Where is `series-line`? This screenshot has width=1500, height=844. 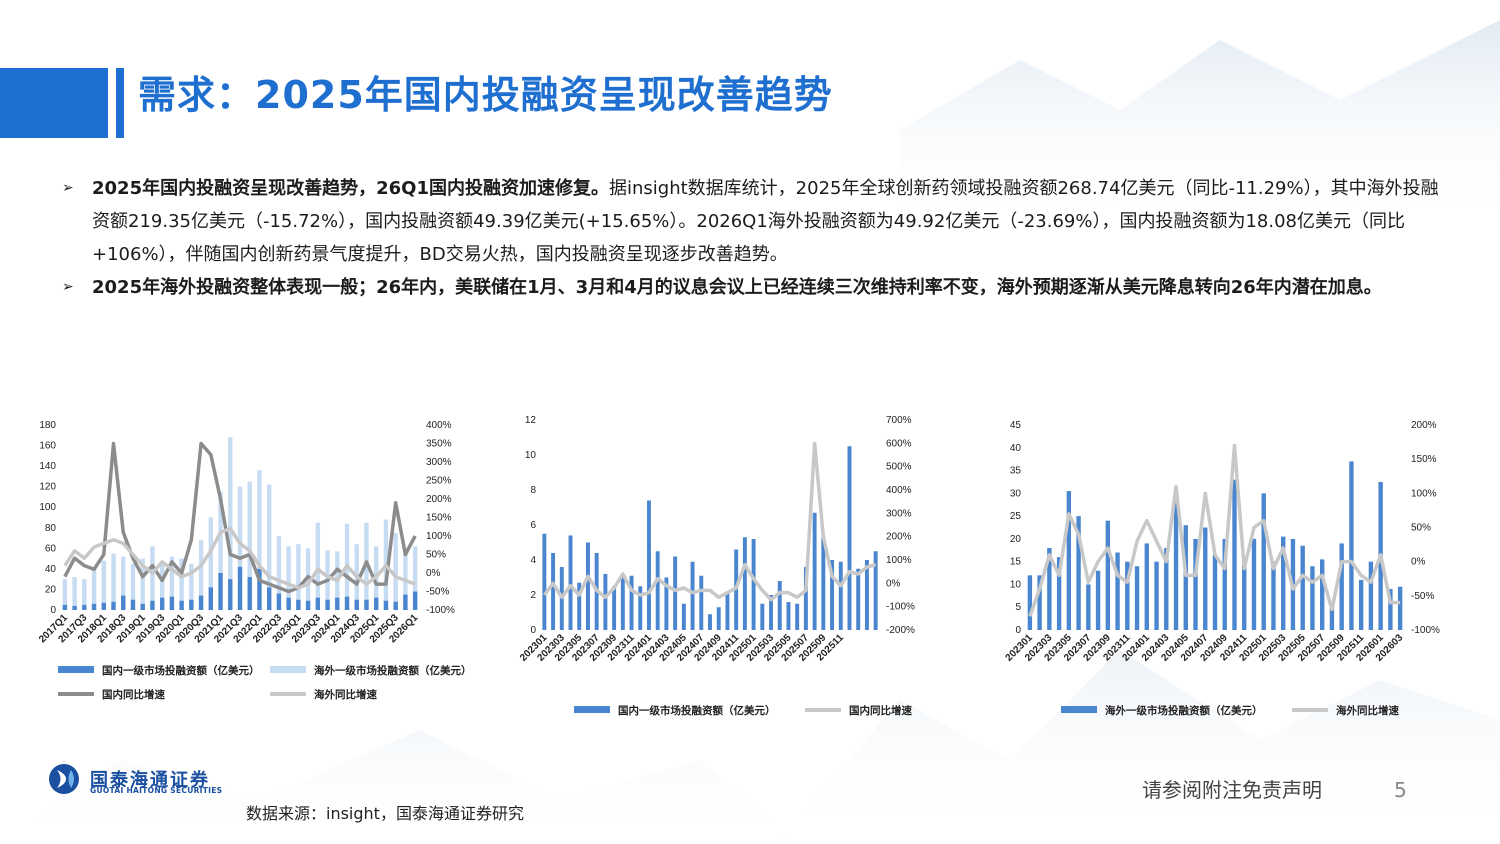 series-line is located at coordinates (709, 521).